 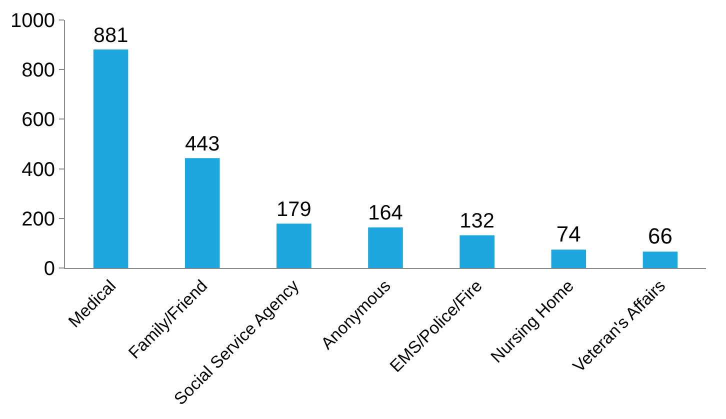 I want to click on y-tick-label: 800, so click(x=38, y=71).